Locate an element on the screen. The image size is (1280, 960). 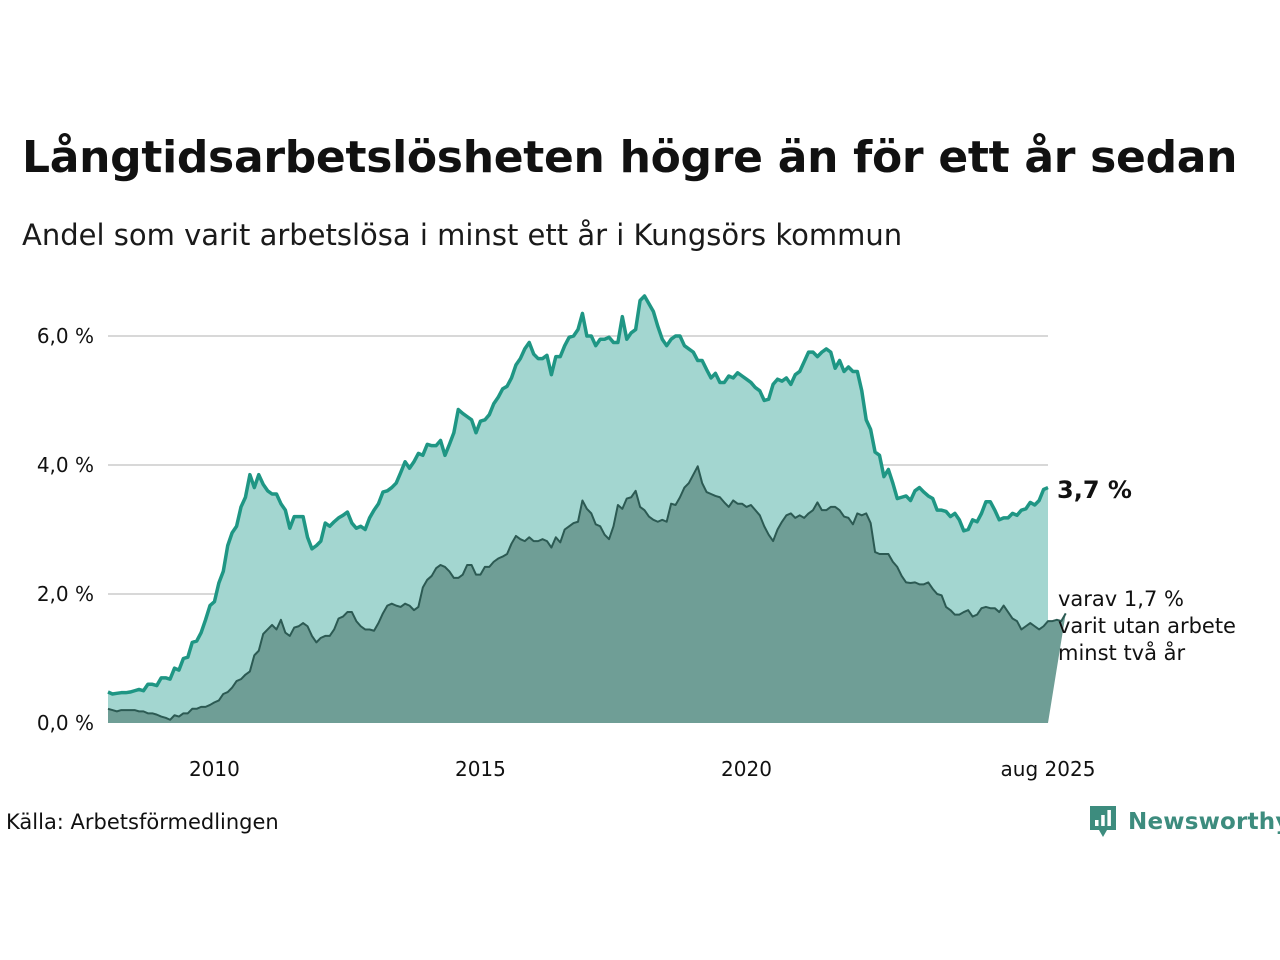
sub-end-label: varav 1,7 % is located at coordinates (1121, 599).